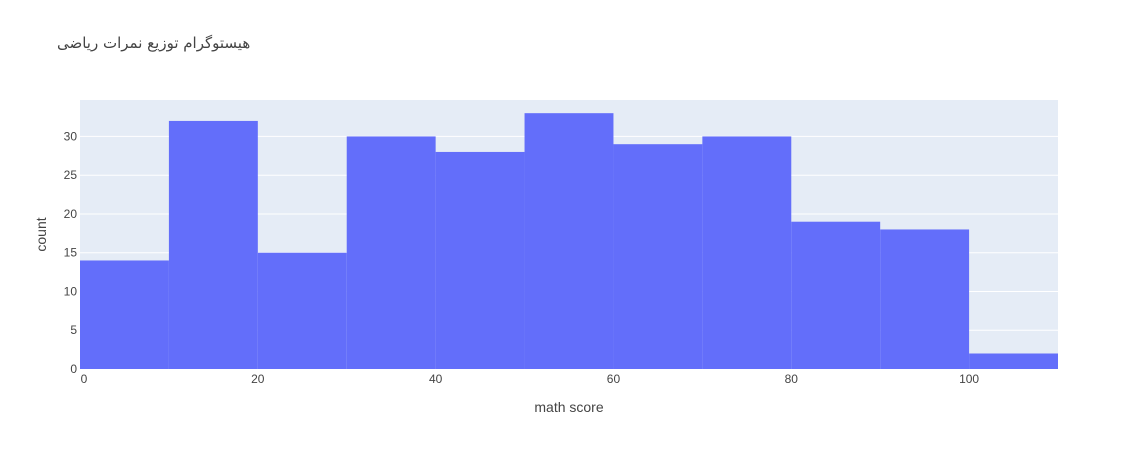 Image resolution: width=1138 pixels, height=450 pixels. I want to click on chart-title: هیستوگرام توزیع نمرات ریاضی, so click(154, 43).